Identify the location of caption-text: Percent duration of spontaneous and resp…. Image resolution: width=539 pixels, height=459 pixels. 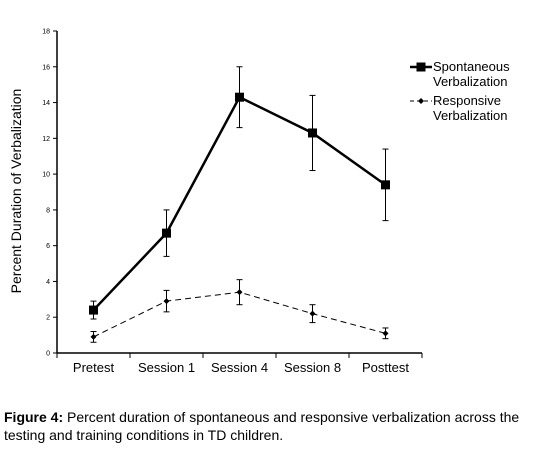
(262, 426).